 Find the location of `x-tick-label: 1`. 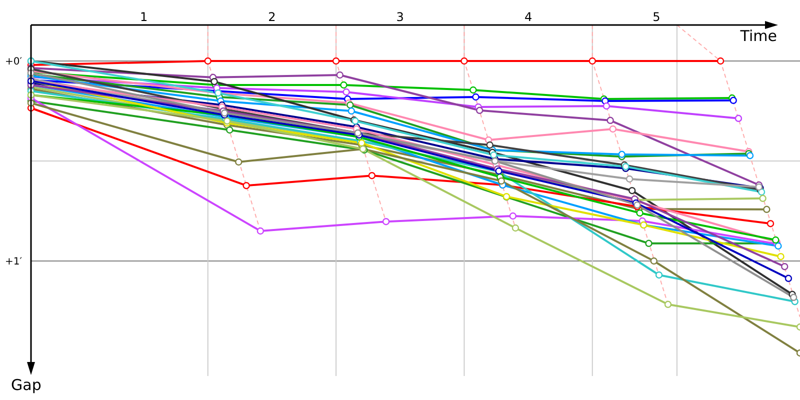

x-tick-label: 1 is located at coordinates (144, 17).